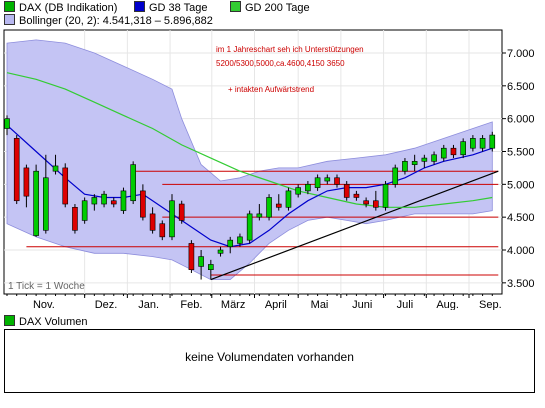 Image resolution: width=545 pixels, height=408 pixels. What do you see at coordinates (277, 8) in the screenshot?
I see `legend-label-gd200: GD 200 Tage` at bounding box center [277, 8].